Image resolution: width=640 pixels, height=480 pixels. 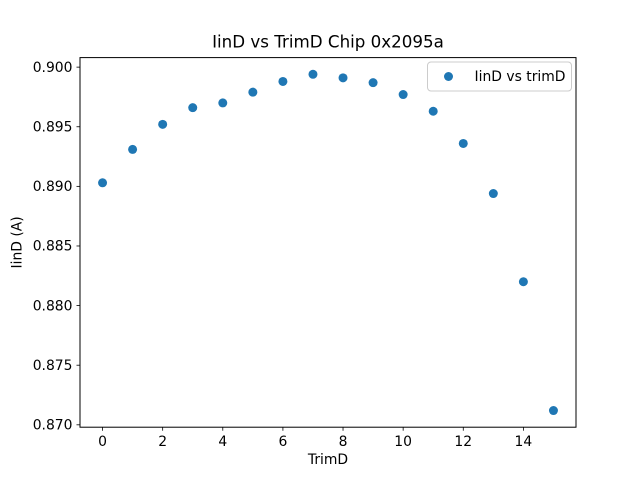 I want to click on chart-title: IinD vs TrimD Chip 0x2095a, so click(x=328, y=42).